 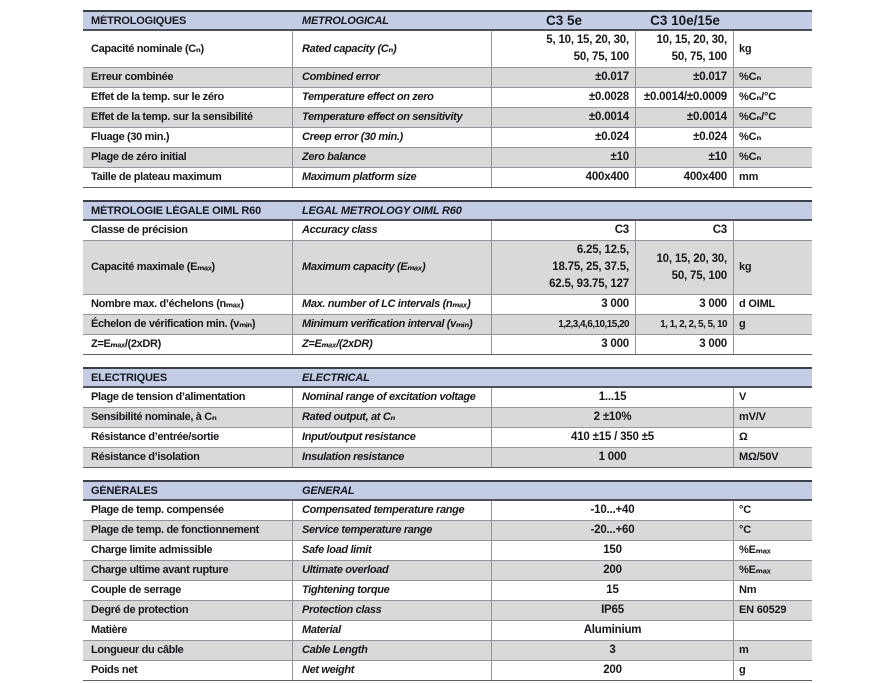 I want to click on label-en-cell: Compensated temperature range, so click(x=392, y=510).